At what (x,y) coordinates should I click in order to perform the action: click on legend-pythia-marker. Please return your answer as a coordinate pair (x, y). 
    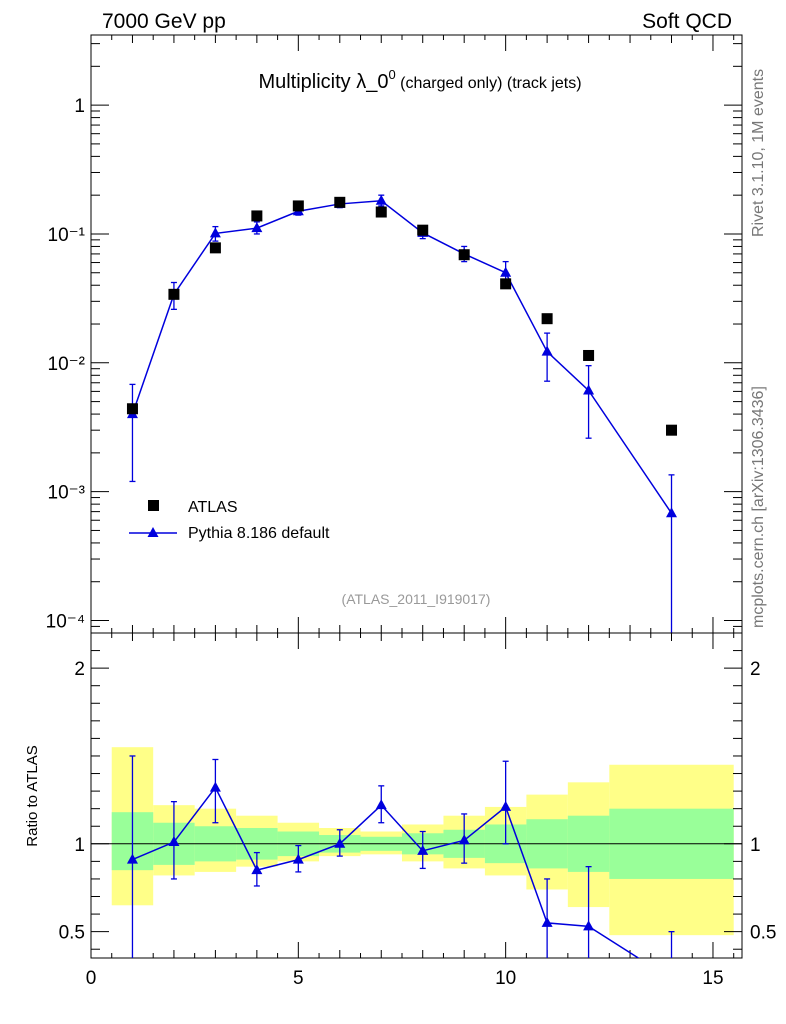
    Looking at the image, I should click on (153, 532).